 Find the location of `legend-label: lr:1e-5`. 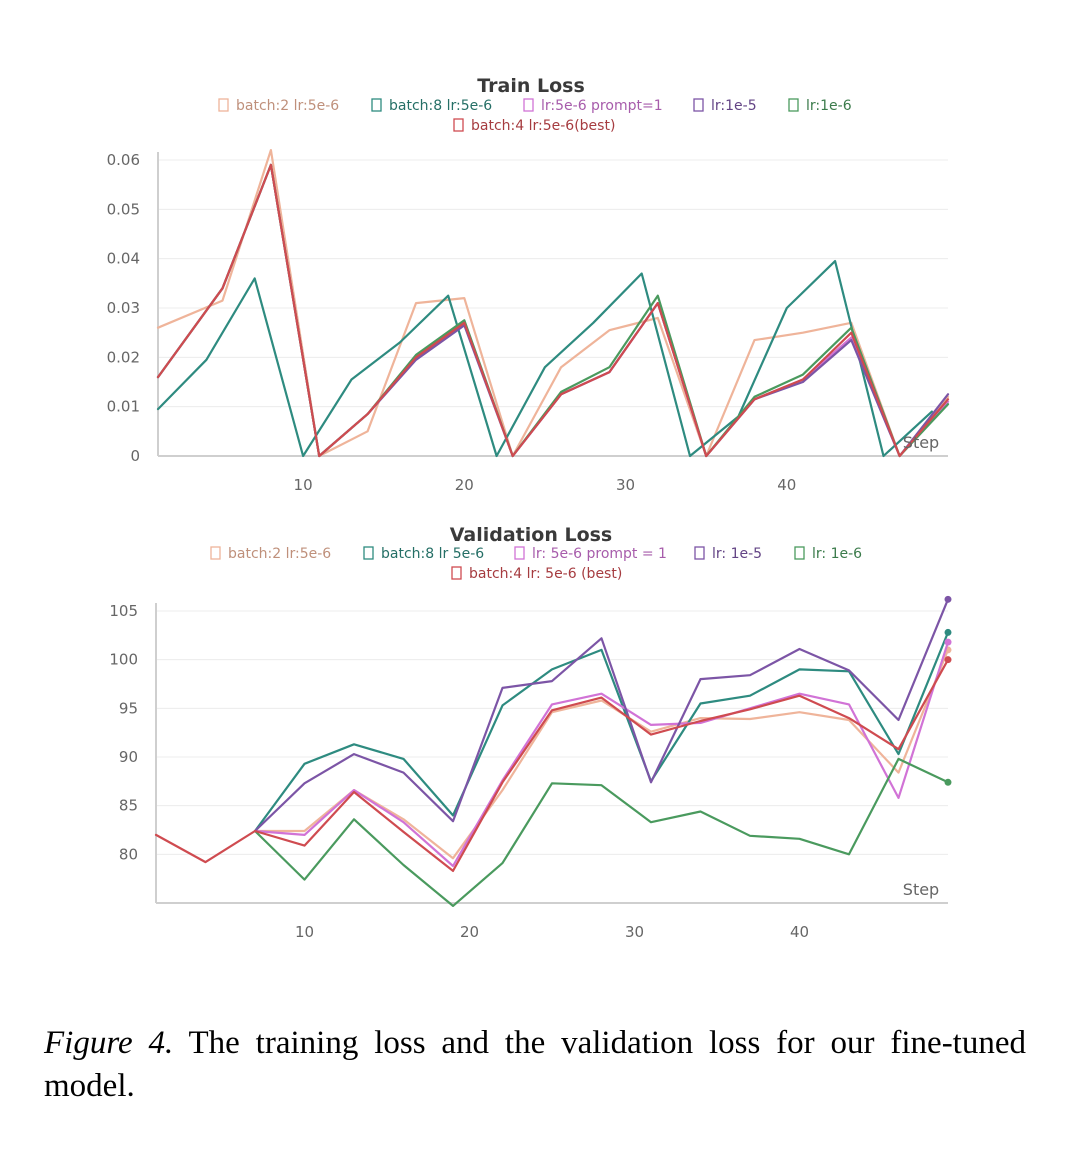

legend-label: lr:1e-5 is located at coordinates (734, 106).